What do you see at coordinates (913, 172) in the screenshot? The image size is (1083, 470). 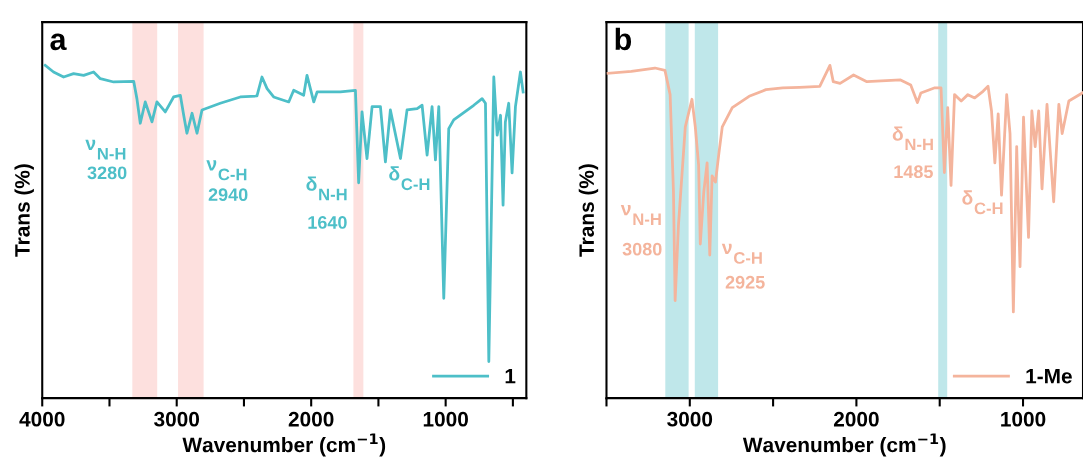 I see `annotation: 1485` at bounding box center [913, 172].